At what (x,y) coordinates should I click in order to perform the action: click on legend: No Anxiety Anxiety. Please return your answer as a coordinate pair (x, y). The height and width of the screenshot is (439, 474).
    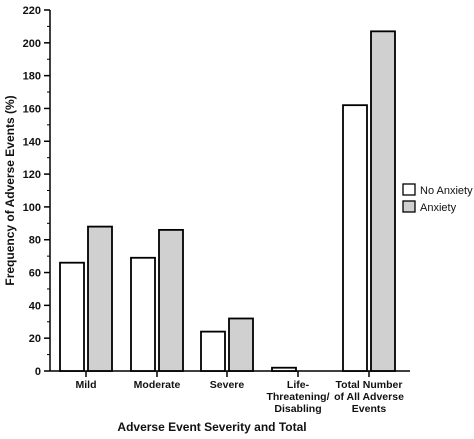
    Looking at the image, I should click on (437, 198).